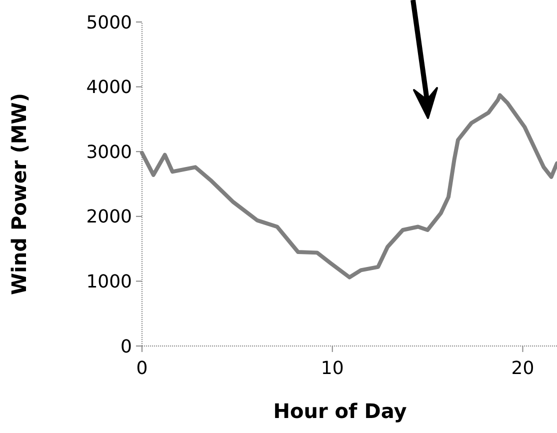  I want to click on x-axis-title: Hour of Day, so click(340, 411).